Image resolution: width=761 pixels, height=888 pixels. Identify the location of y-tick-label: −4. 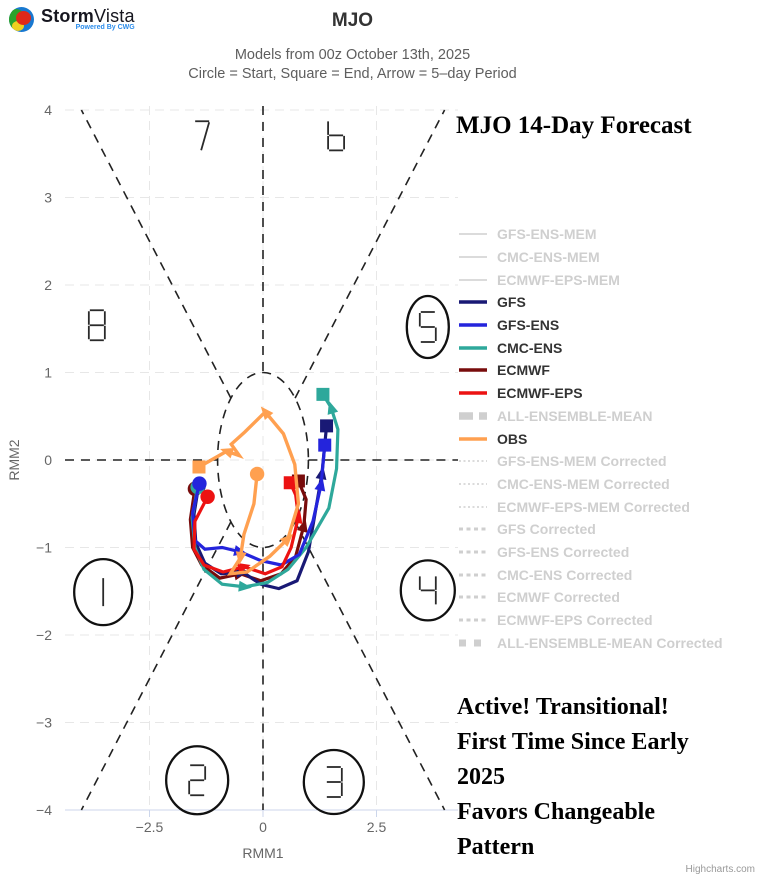
(44, 810).